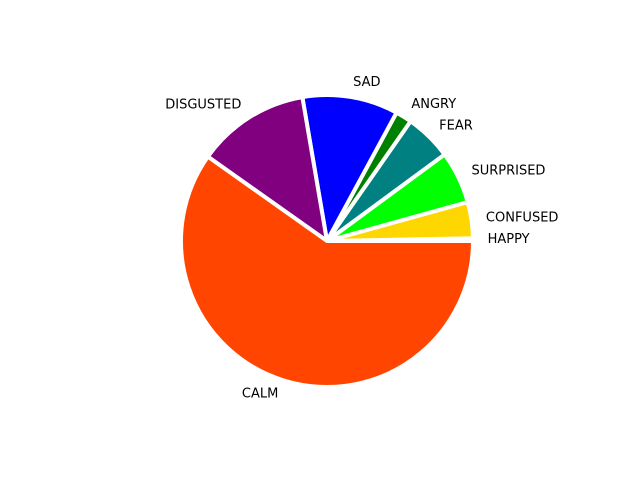 The height and width of the screenshot is (480, 640). Describe the element at coordinates (366, 82) in the screenshot. I see `slice-label-sad: SAD` at that location.